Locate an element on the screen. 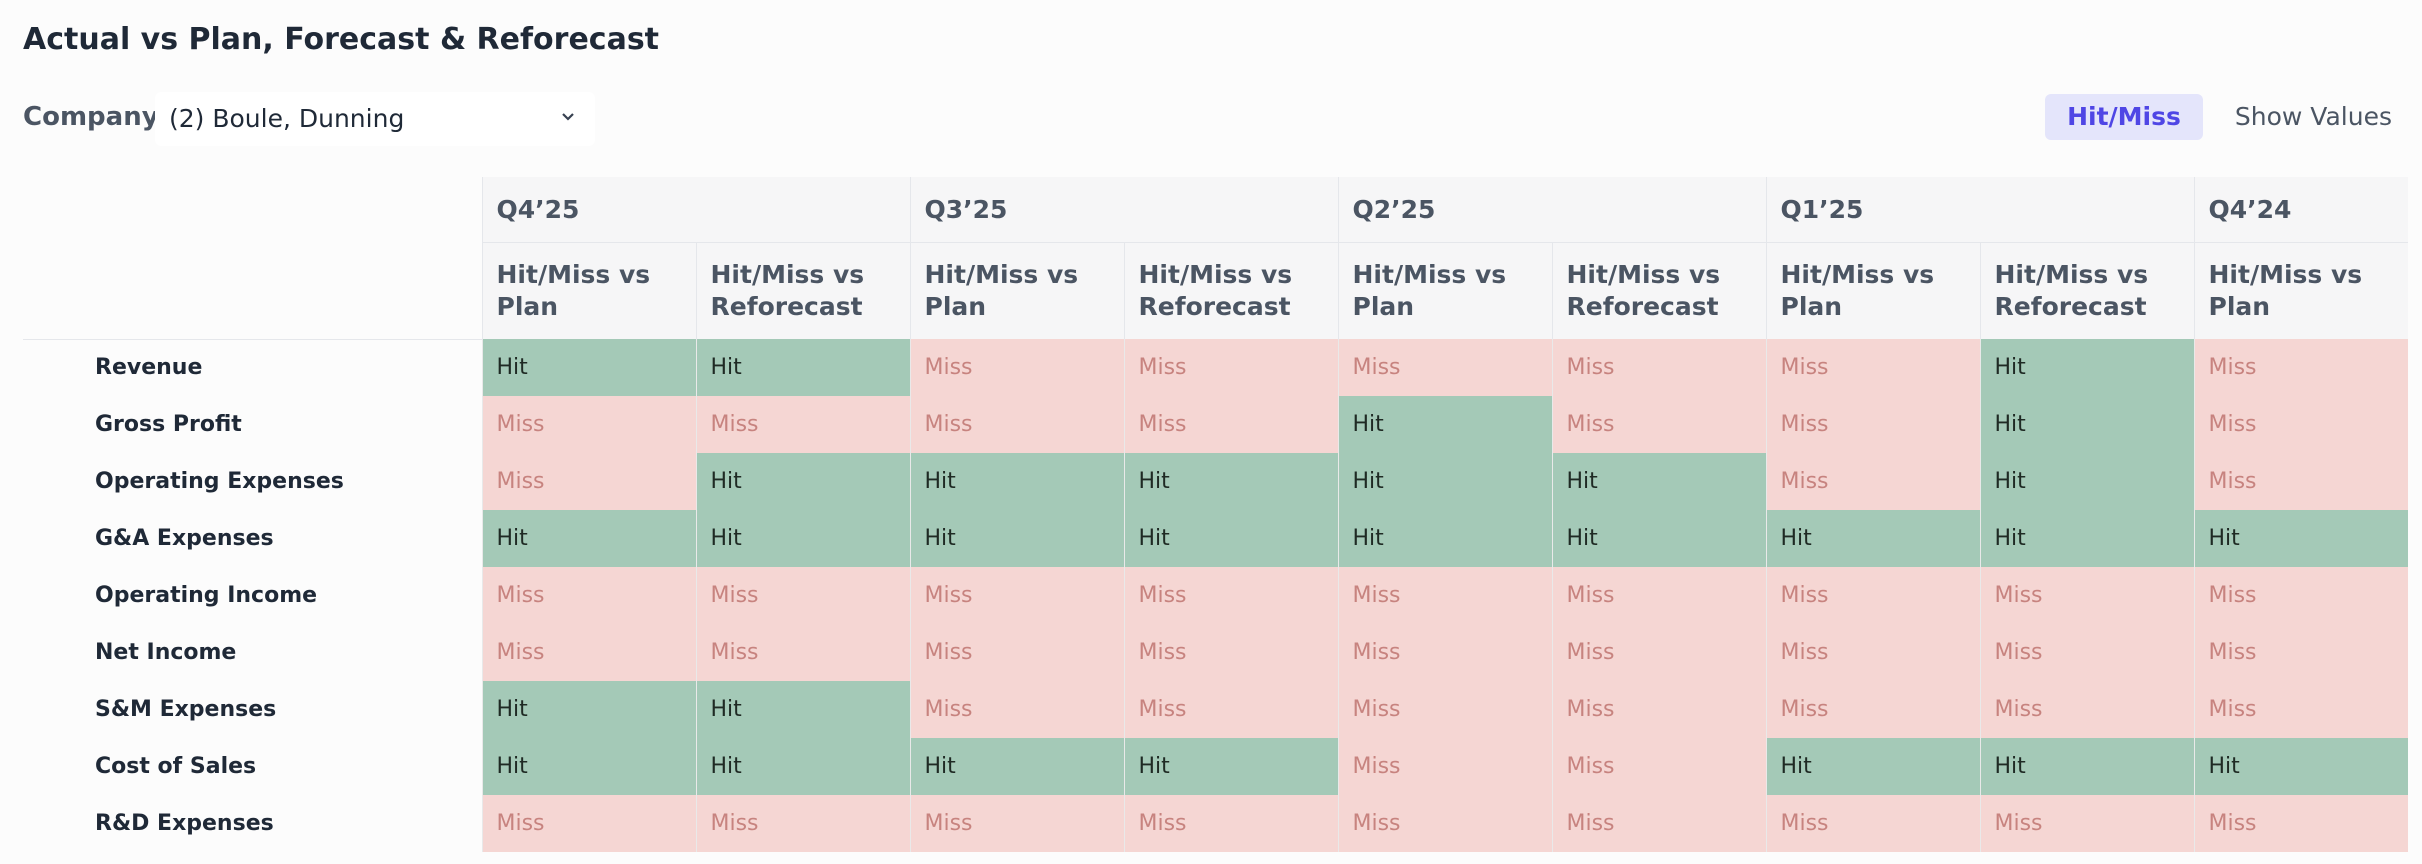  period-header: Q2’25 is located at coordinates (1551, 210).